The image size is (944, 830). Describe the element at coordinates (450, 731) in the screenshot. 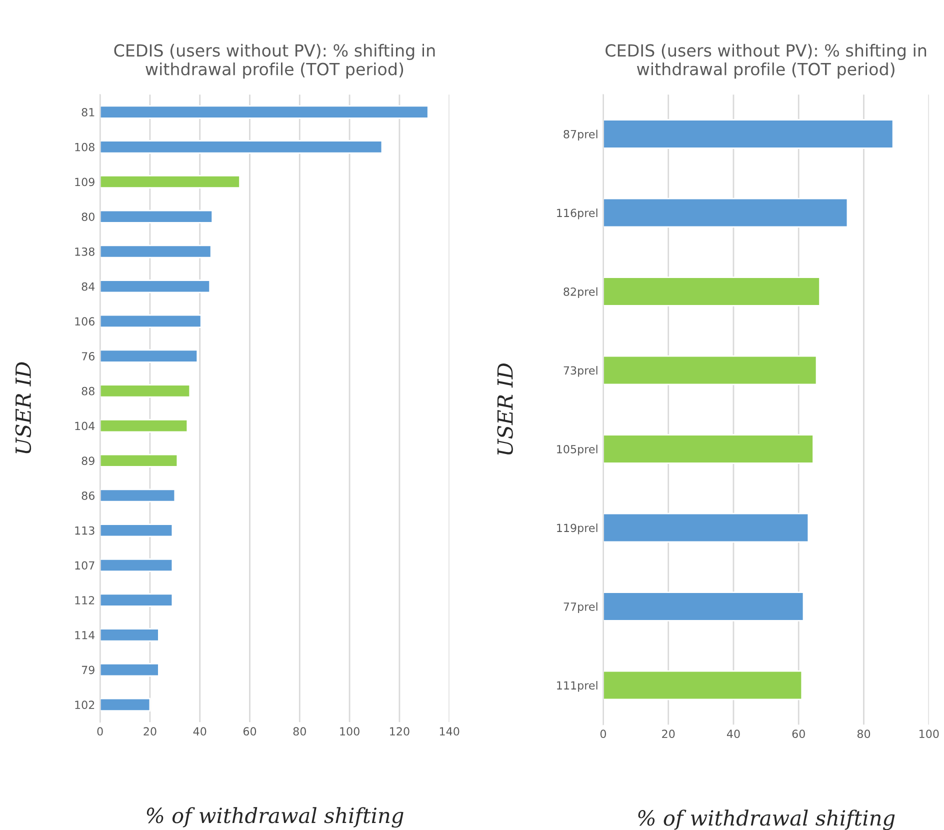

I see `x-tick-label: 140` at that location.